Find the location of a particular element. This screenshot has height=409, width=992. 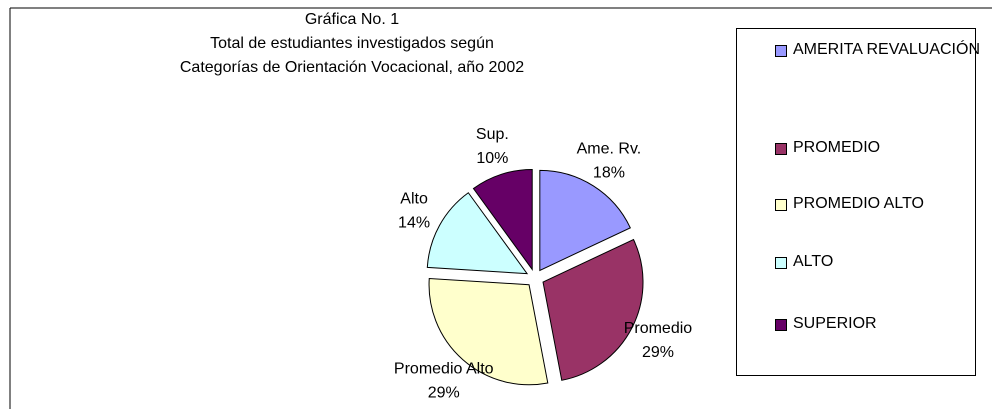

legend-label: ALTO is located at coordinates (813, 261).